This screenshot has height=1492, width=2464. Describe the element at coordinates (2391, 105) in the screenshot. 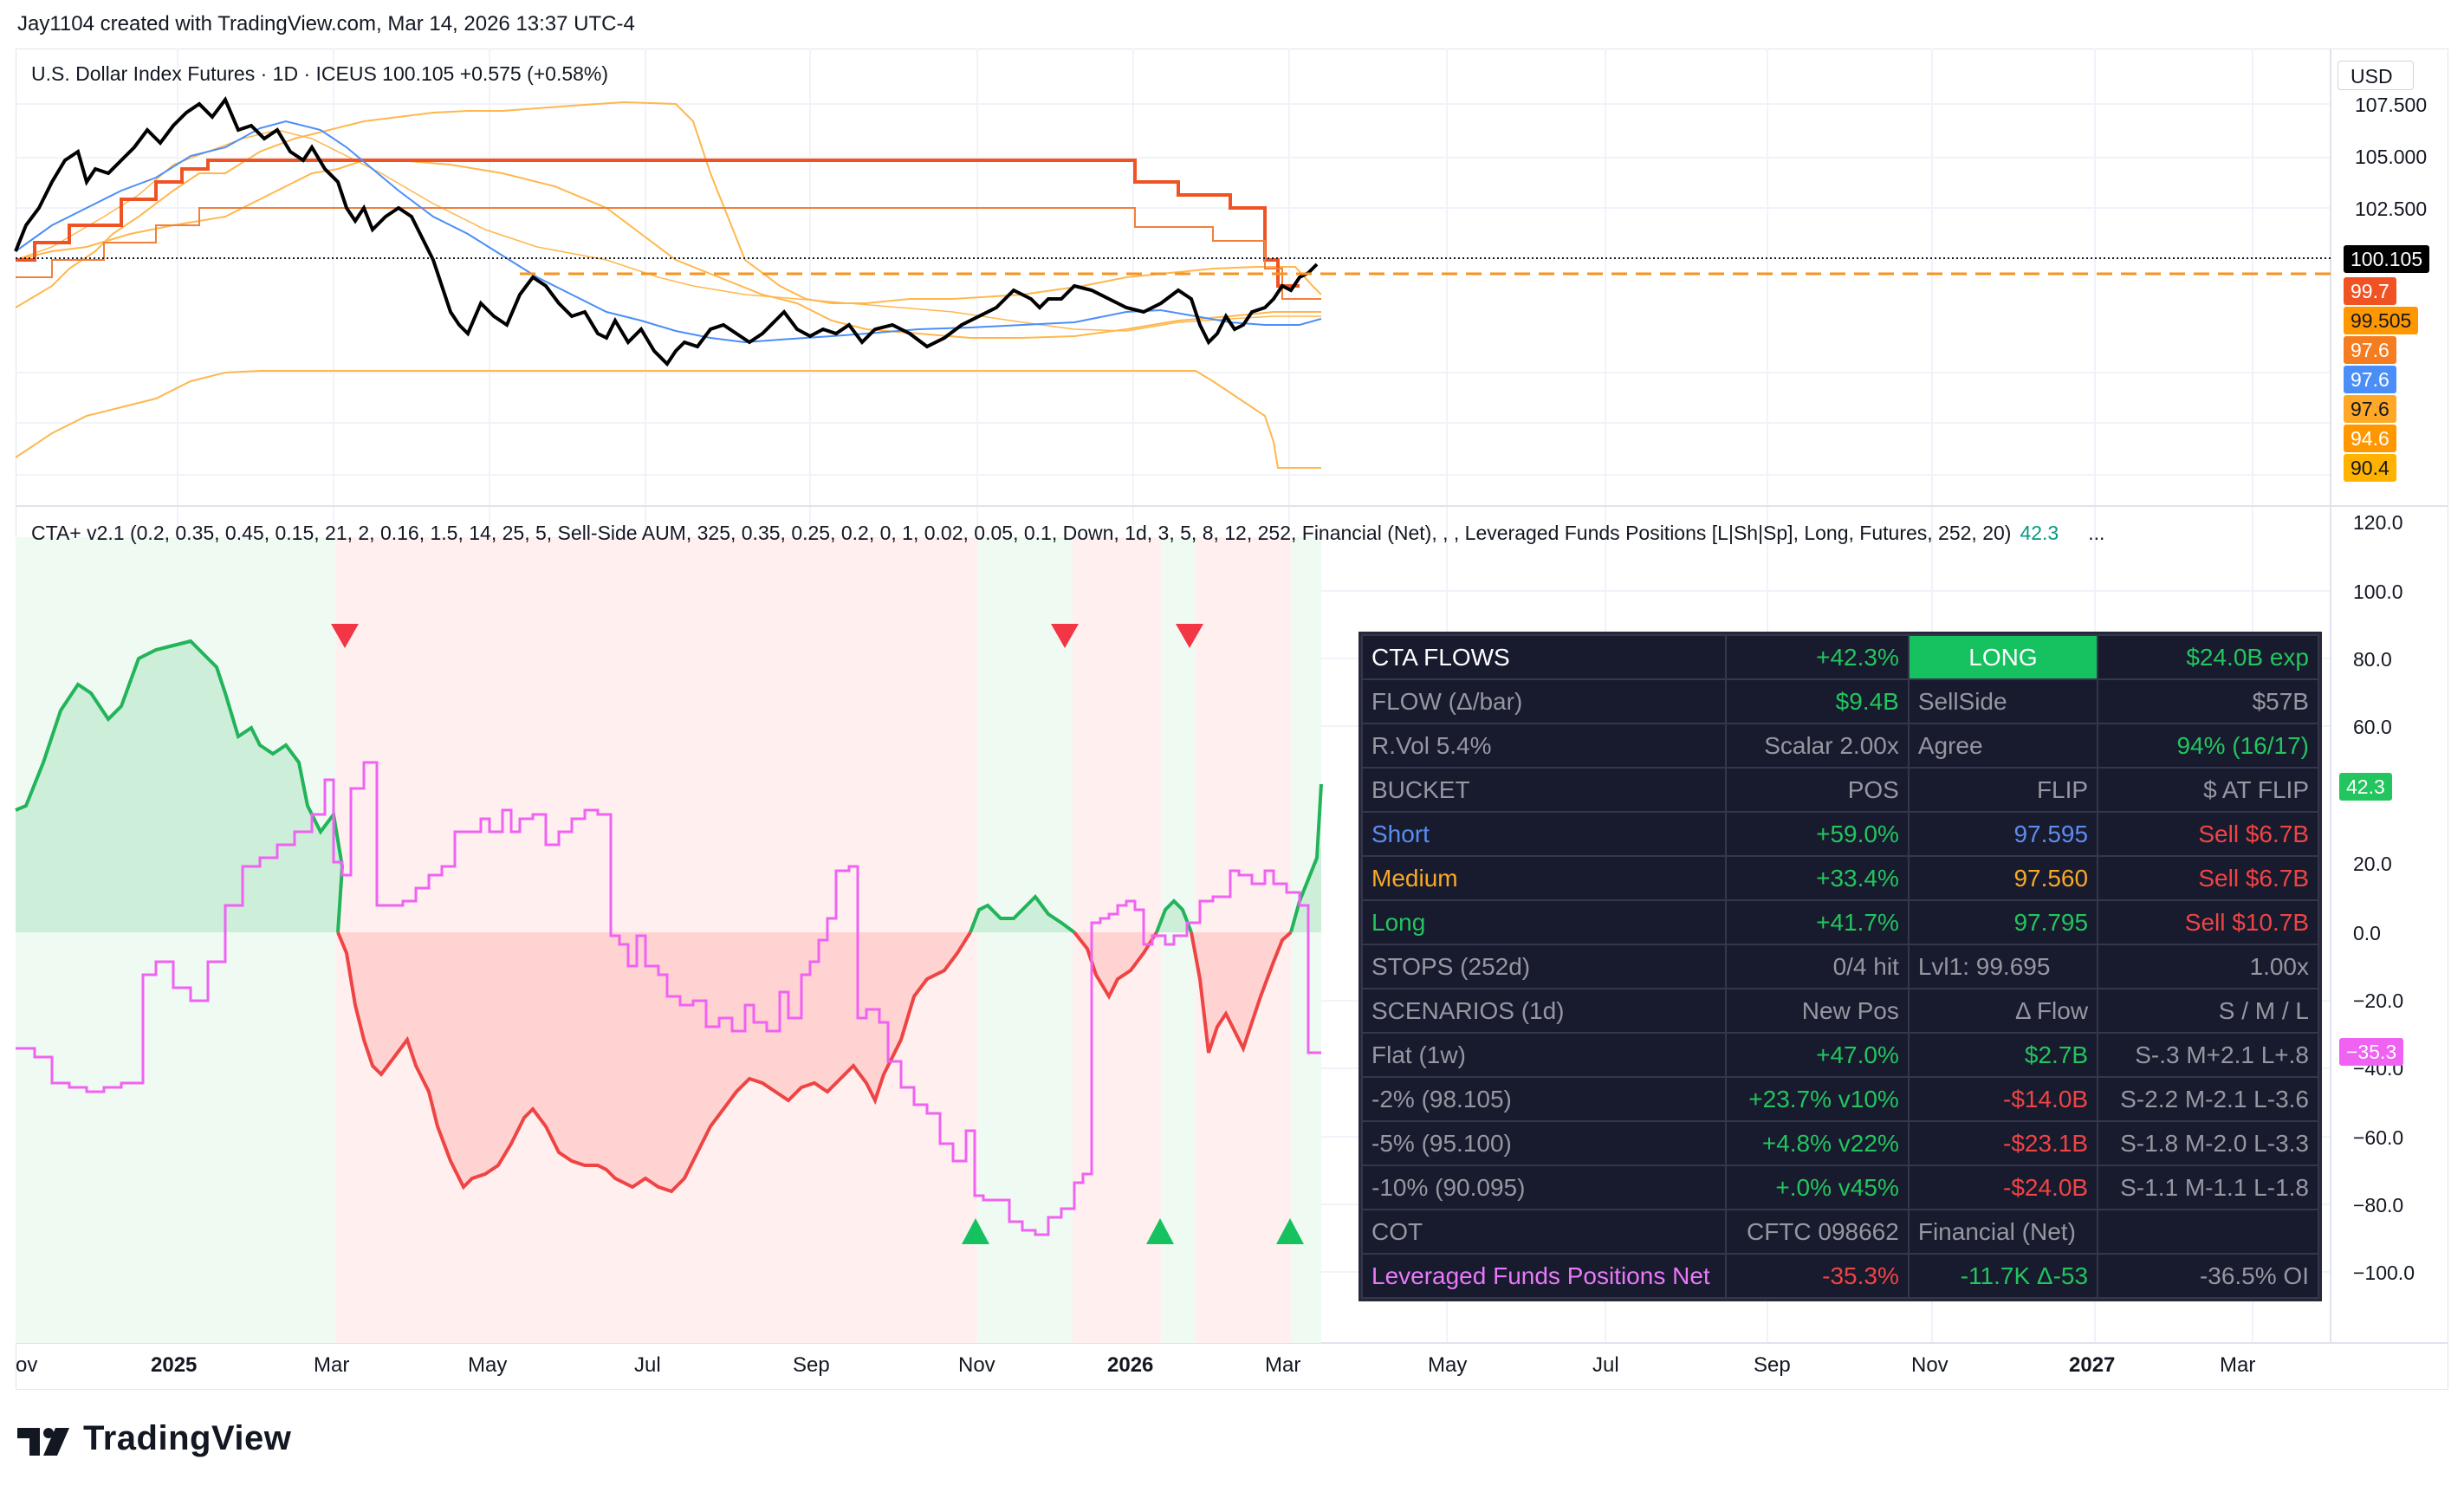

I see `price-axis-tick: 107.500` at that location.